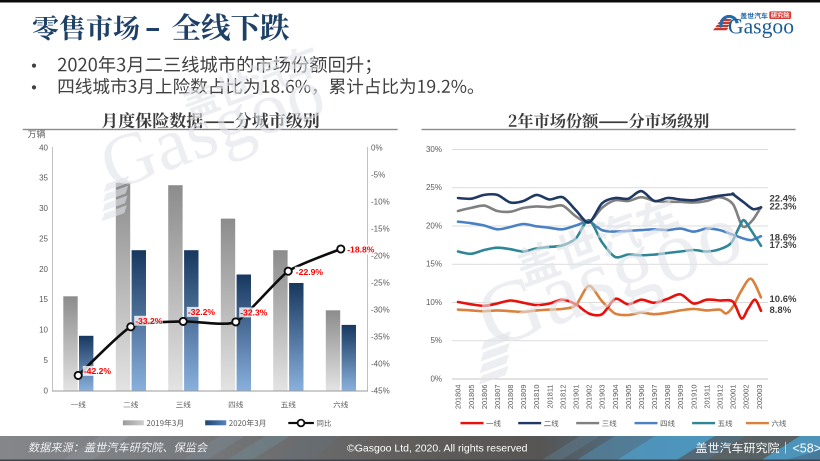  I want to click on svg-text: -45%, so click(380, 390).